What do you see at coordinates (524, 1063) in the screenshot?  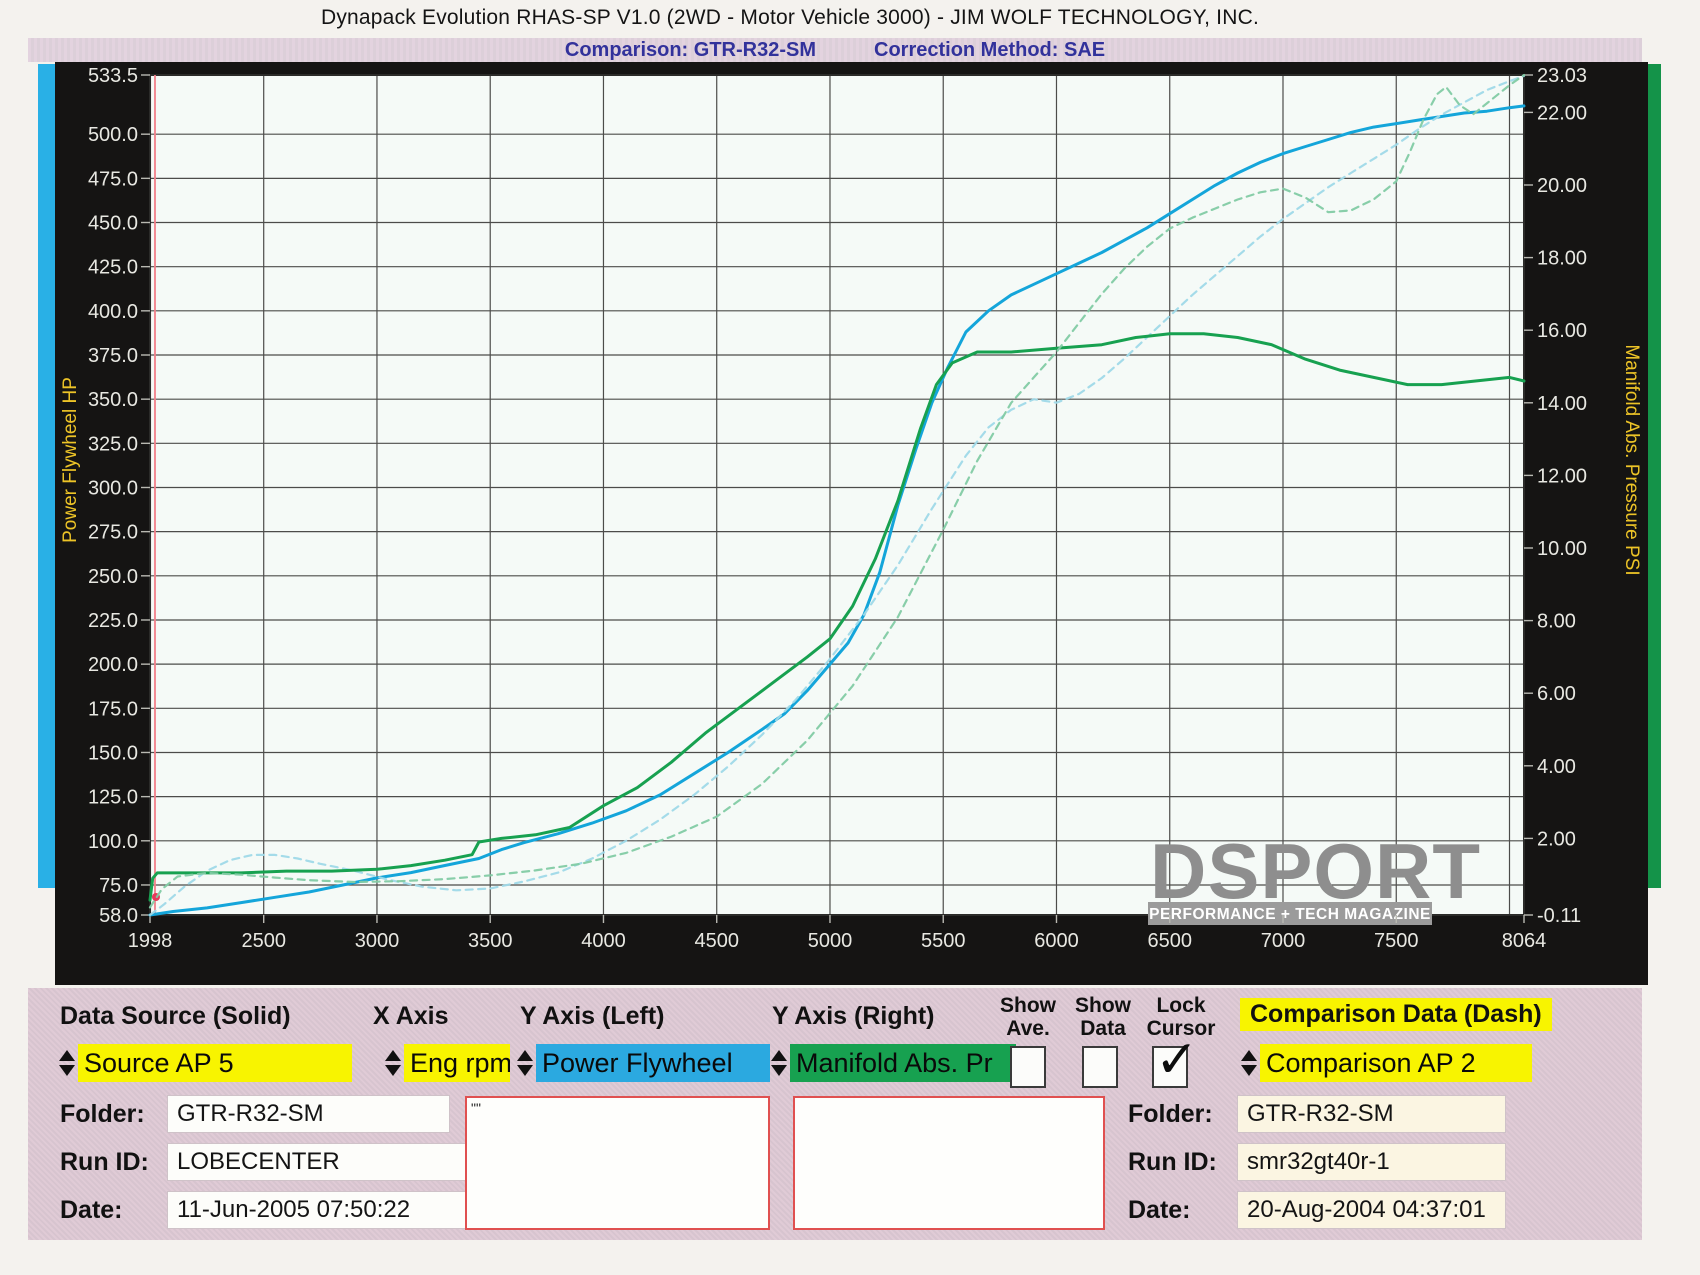 I see `y-axis-left-spinner` at bounding box center [524, 1063].